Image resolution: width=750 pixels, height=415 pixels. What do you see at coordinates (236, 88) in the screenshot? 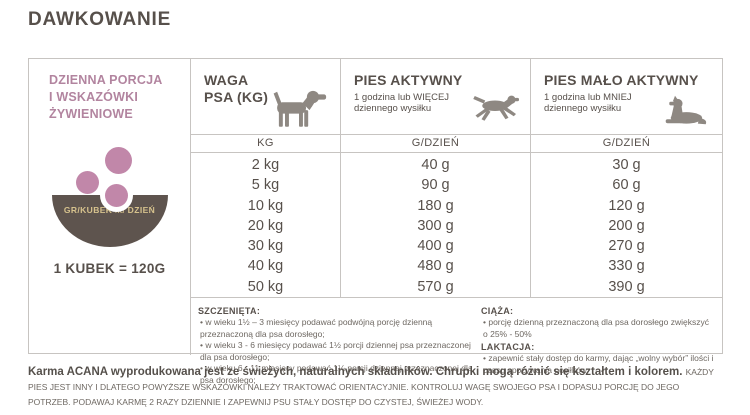
I see `weight-column-title: WAGA PSA (KG)` at bounding box center [236, 88].